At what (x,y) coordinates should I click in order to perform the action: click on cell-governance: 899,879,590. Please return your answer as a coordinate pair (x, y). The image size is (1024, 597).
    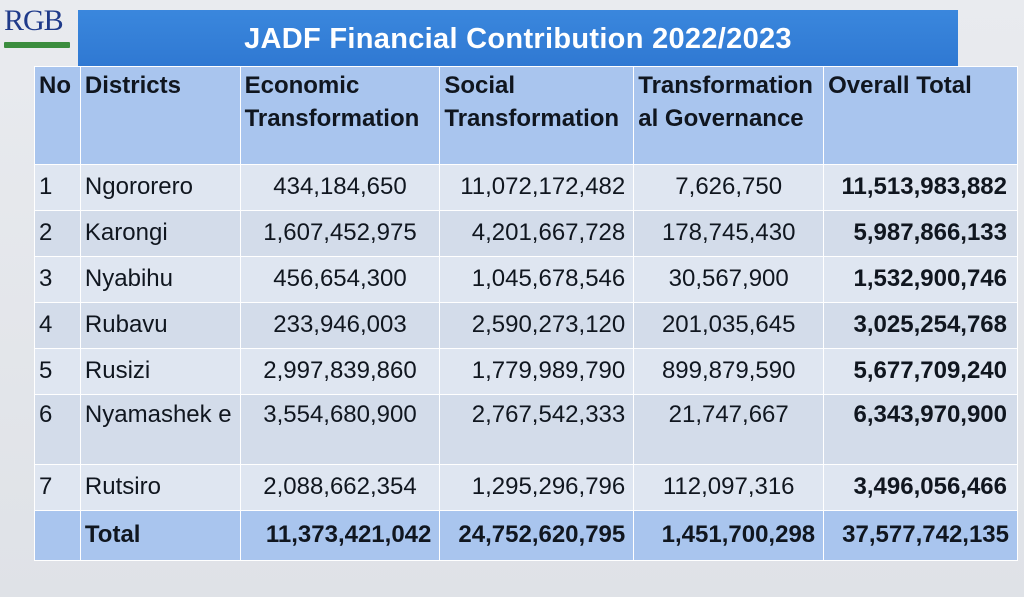
    Looking at the image, I should click on (729, 371).